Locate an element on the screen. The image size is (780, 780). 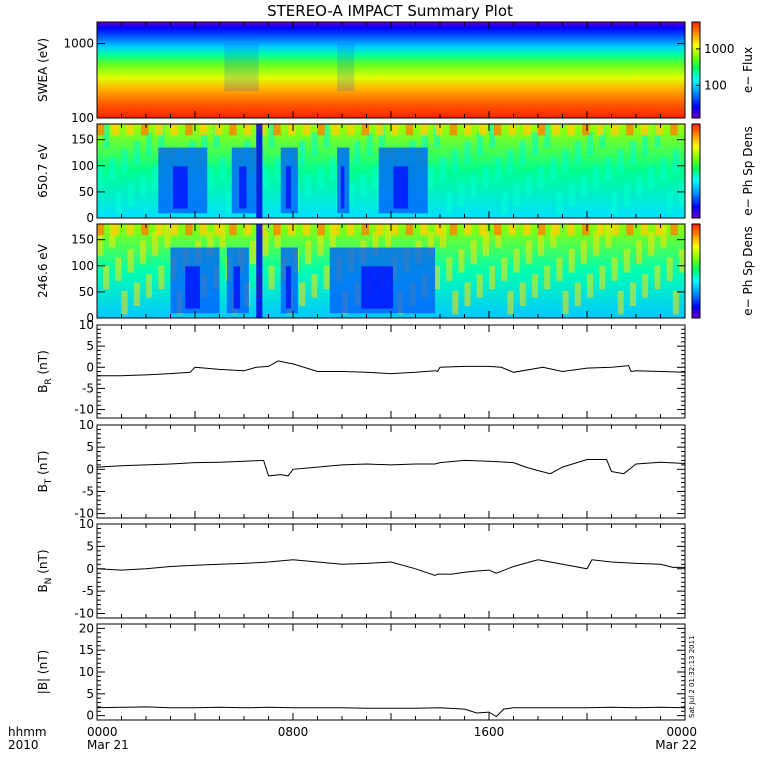
swea-tick-label: 100 is located at coordinates (82, 118).